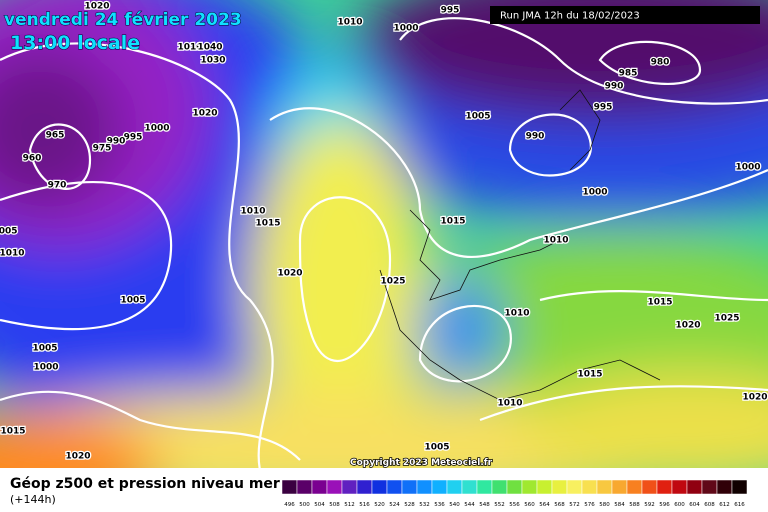 This screenshot has width=768, height=512. I want to click on scale-label: 520, so click(379, 505).